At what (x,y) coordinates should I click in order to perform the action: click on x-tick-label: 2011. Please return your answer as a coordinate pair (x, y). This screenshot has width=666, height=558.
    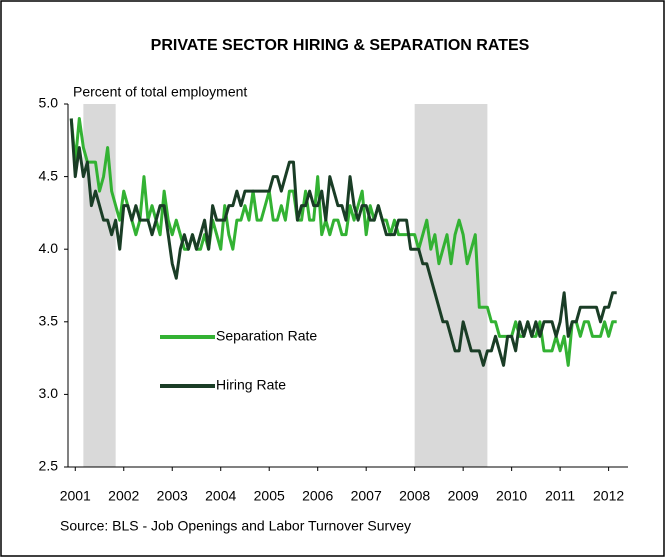
    Looking at the image, I should click on (560, 496).